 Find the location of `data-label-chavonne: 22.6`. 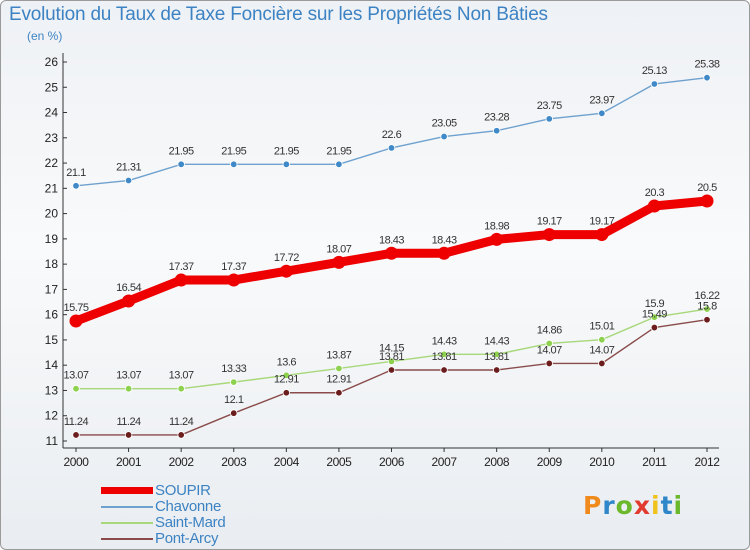

data-label-chavonne: 22.6 is located at coordinates (392, 135).